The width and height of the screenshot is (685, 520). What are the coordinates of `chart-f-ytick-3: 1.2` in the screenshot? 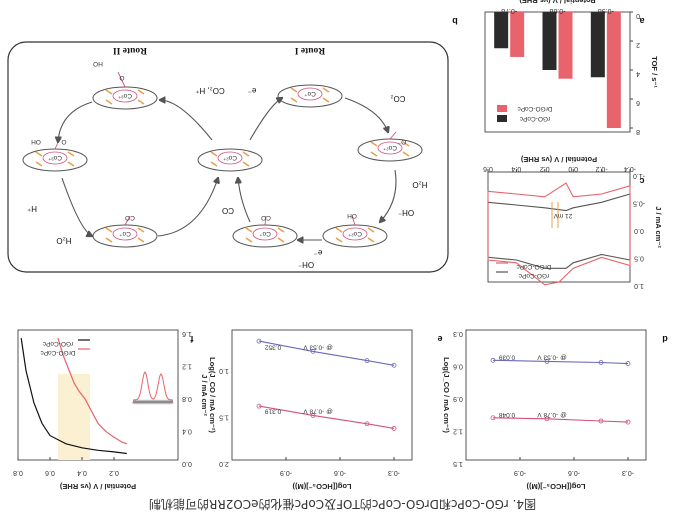 It's located at (187, 366).